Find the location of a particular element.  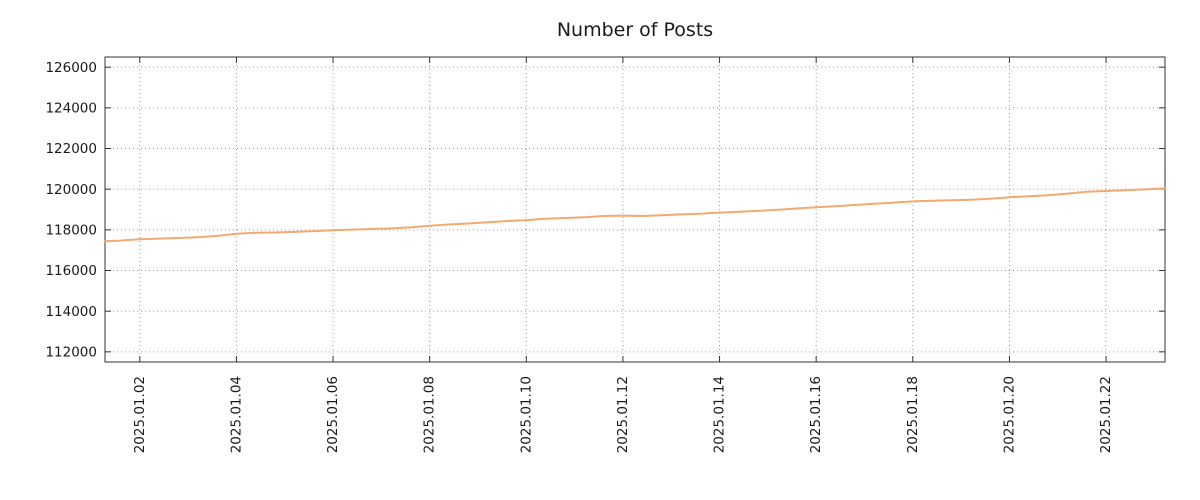

x-tick-label: 2025.01.10 is located at coordinates (526, 414).